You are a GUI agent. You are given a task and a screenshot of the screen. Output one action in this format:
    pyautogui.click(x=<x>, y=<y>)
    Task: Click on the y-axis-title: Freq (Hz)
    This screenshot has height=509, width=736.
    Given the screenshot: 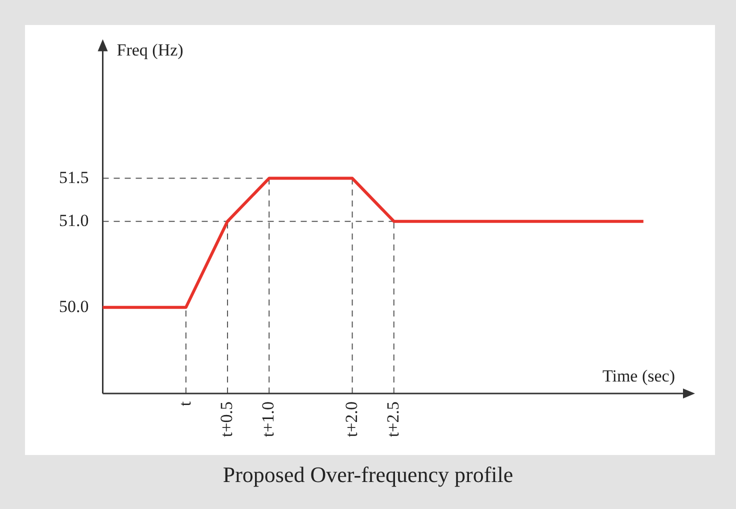 What is the action you would take?
    pyautogui.click(x=150, y=50)
    